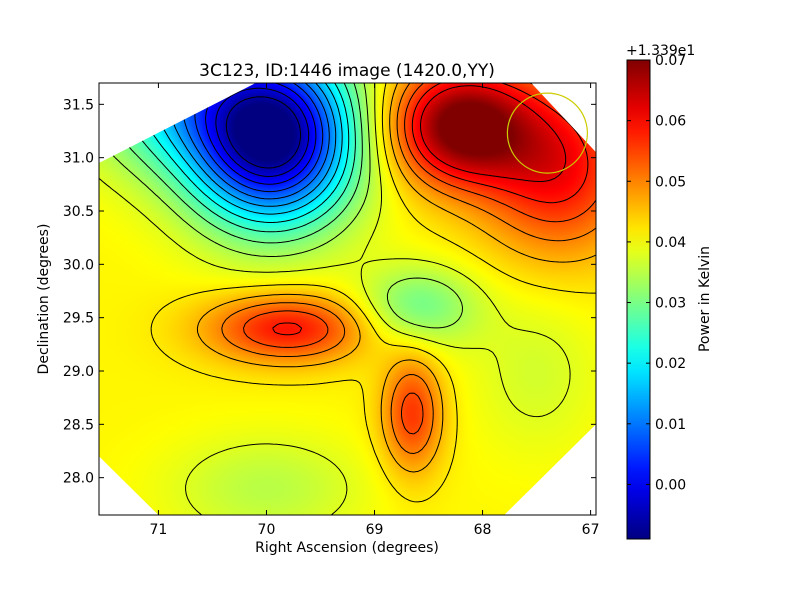 The image size is (800, 600). I want to click on colorbar-tick-label: 0.06, so click(670, 122).